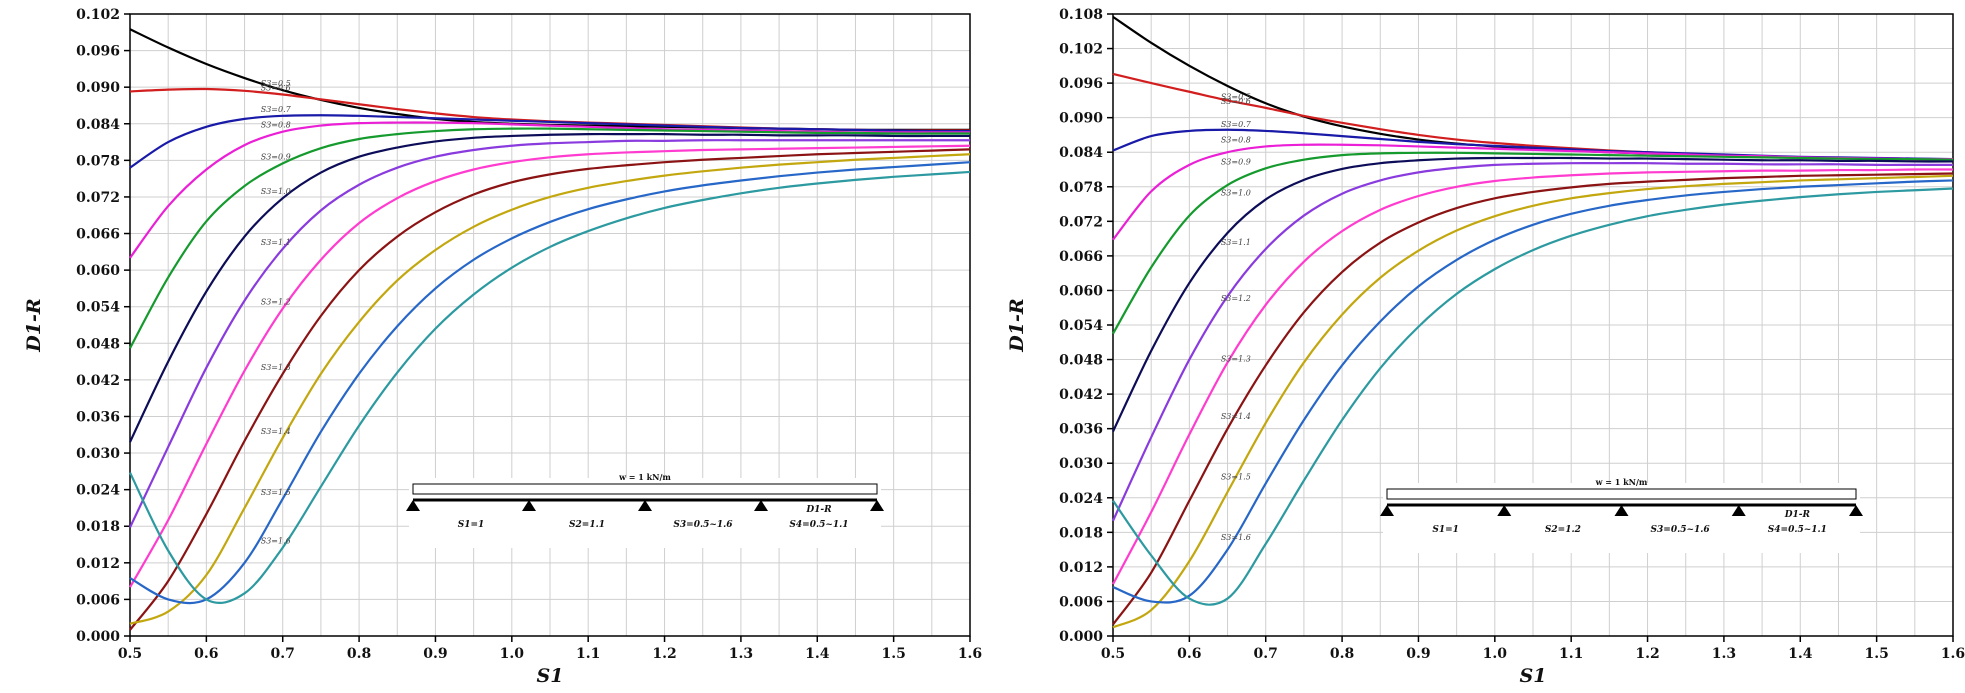 The width and height of the screenshot is (1965, 693). Describe the element at coordinates (893, 654) in the screenshot. I see `x-tick-label: 1.5` at that location.